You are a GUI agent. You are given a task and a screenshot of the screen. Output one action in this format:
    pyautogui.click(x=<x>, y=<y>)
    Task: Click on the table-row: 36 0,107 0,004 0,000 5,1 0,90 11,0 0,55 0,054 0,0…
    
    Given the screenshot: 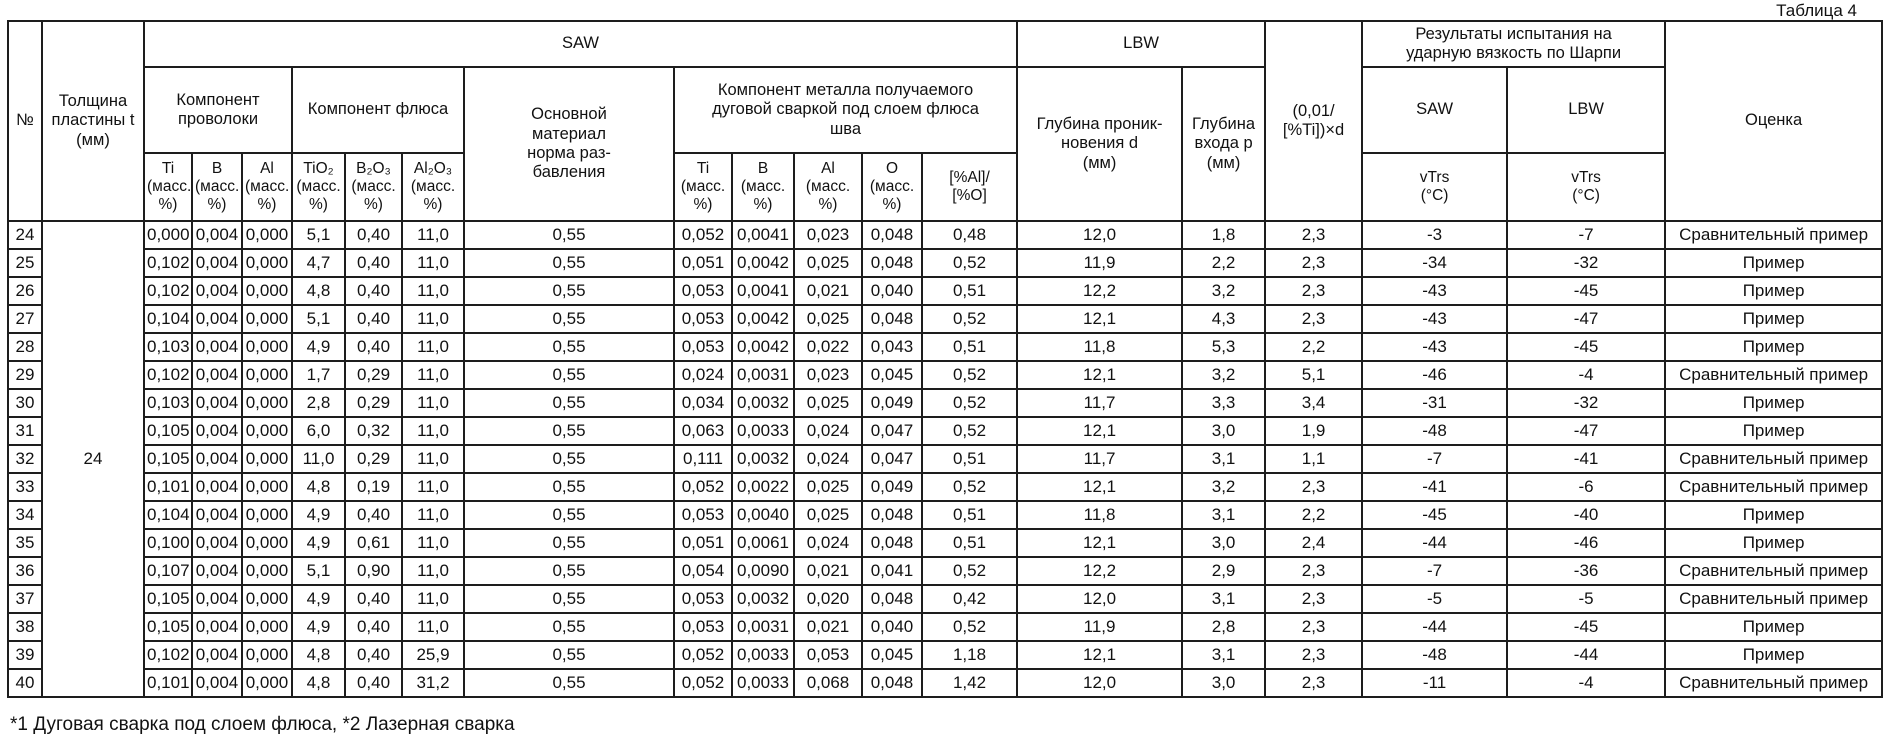 What is the action you would take?
    pyautogui.click(x=945, y=571)
    